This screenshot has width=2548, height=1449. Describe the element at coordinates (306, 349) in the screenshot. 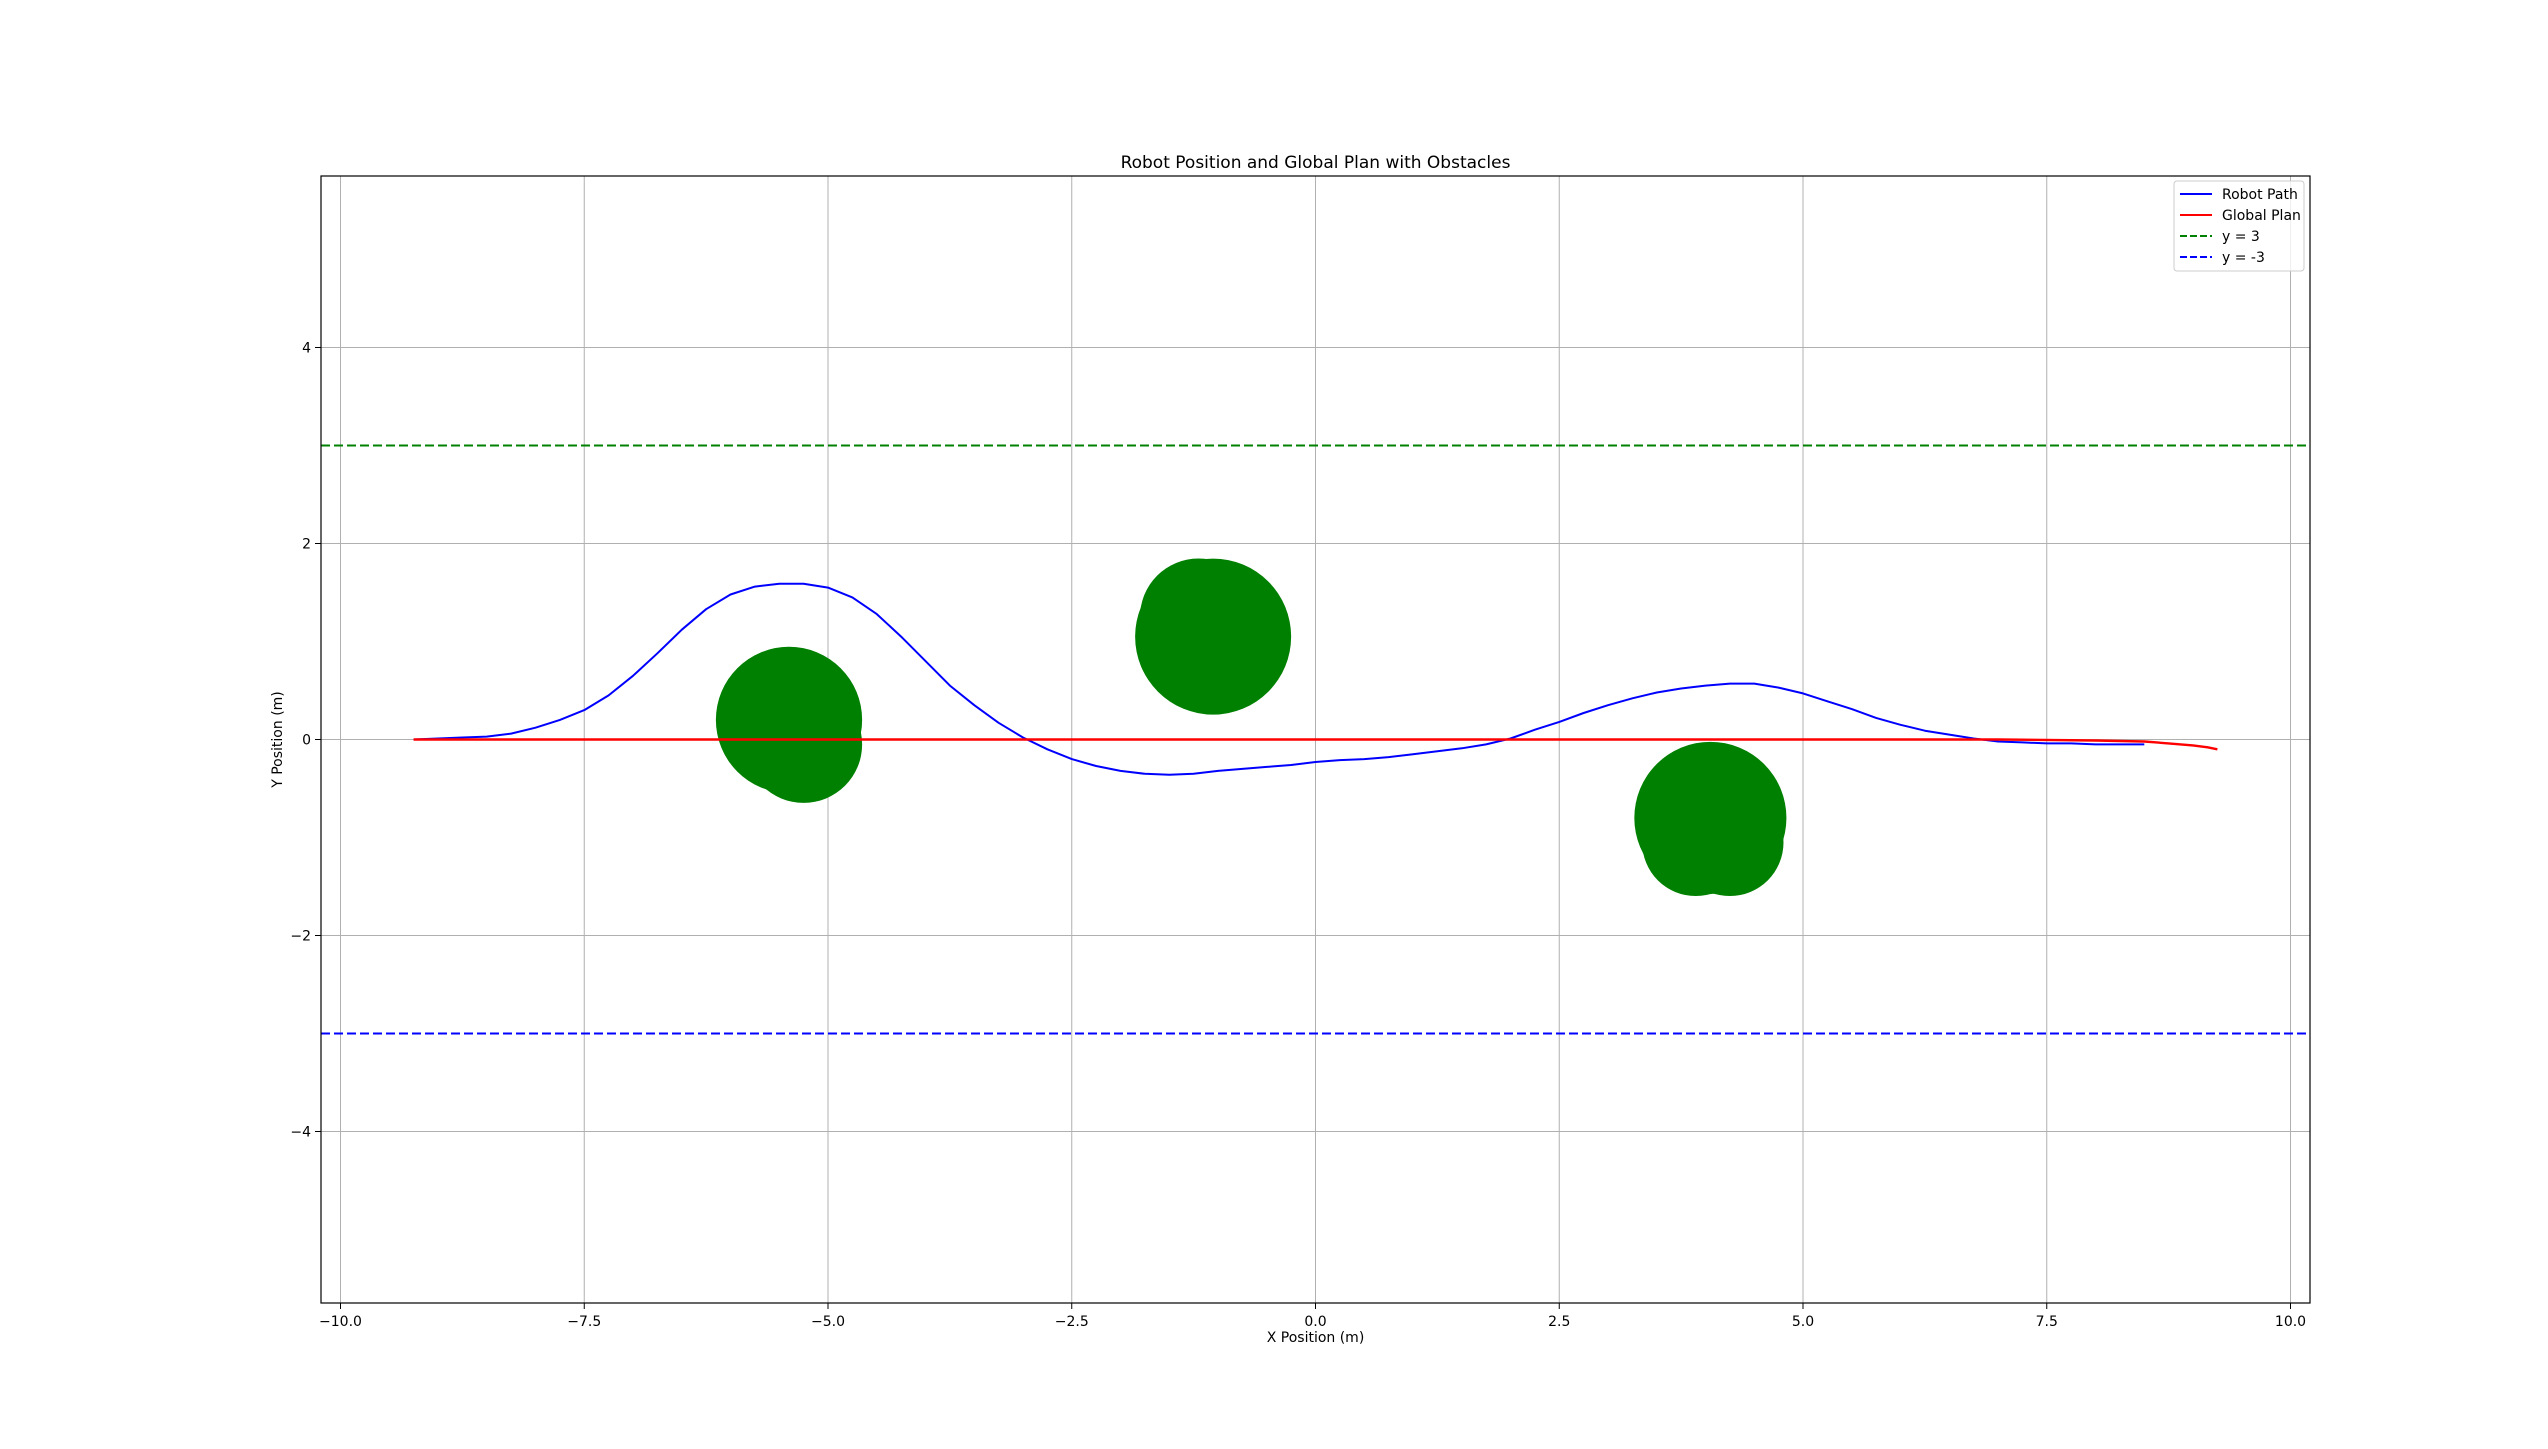

I see `y-tick-label: 4` at that location.